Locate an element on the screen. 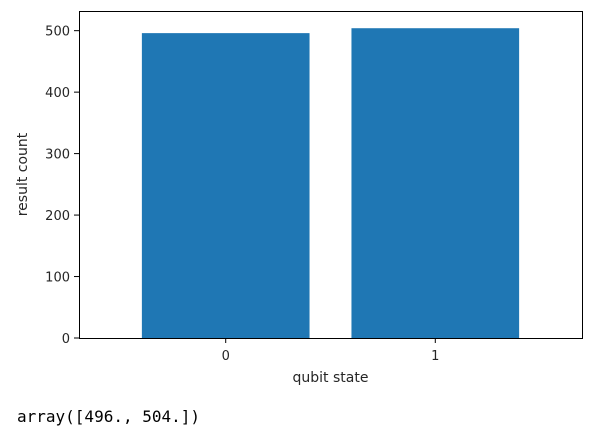 The width and height of the screenshot is (601, 437). x-axis-label: qubit state is located at coordinates (331, 378).